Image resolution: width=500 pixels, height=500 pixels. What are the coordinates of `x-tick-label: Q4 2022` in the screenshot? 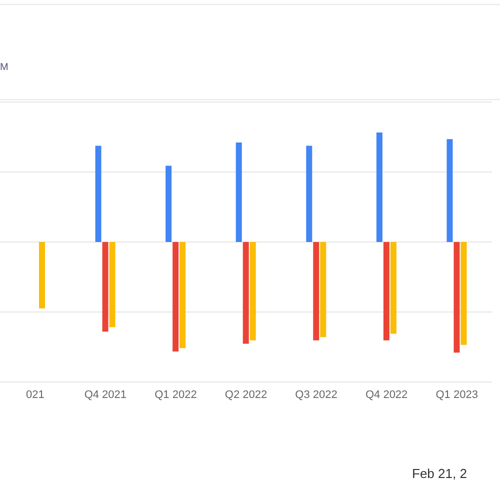 It's located at (386, 394).